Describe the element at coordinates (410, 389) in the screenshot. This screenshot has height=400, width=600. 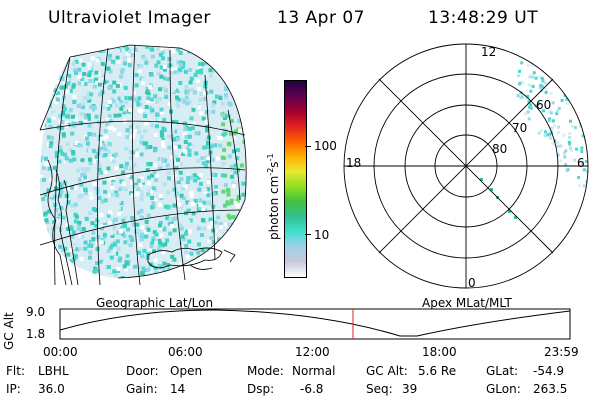
I see `seq-value: 39` at that location.